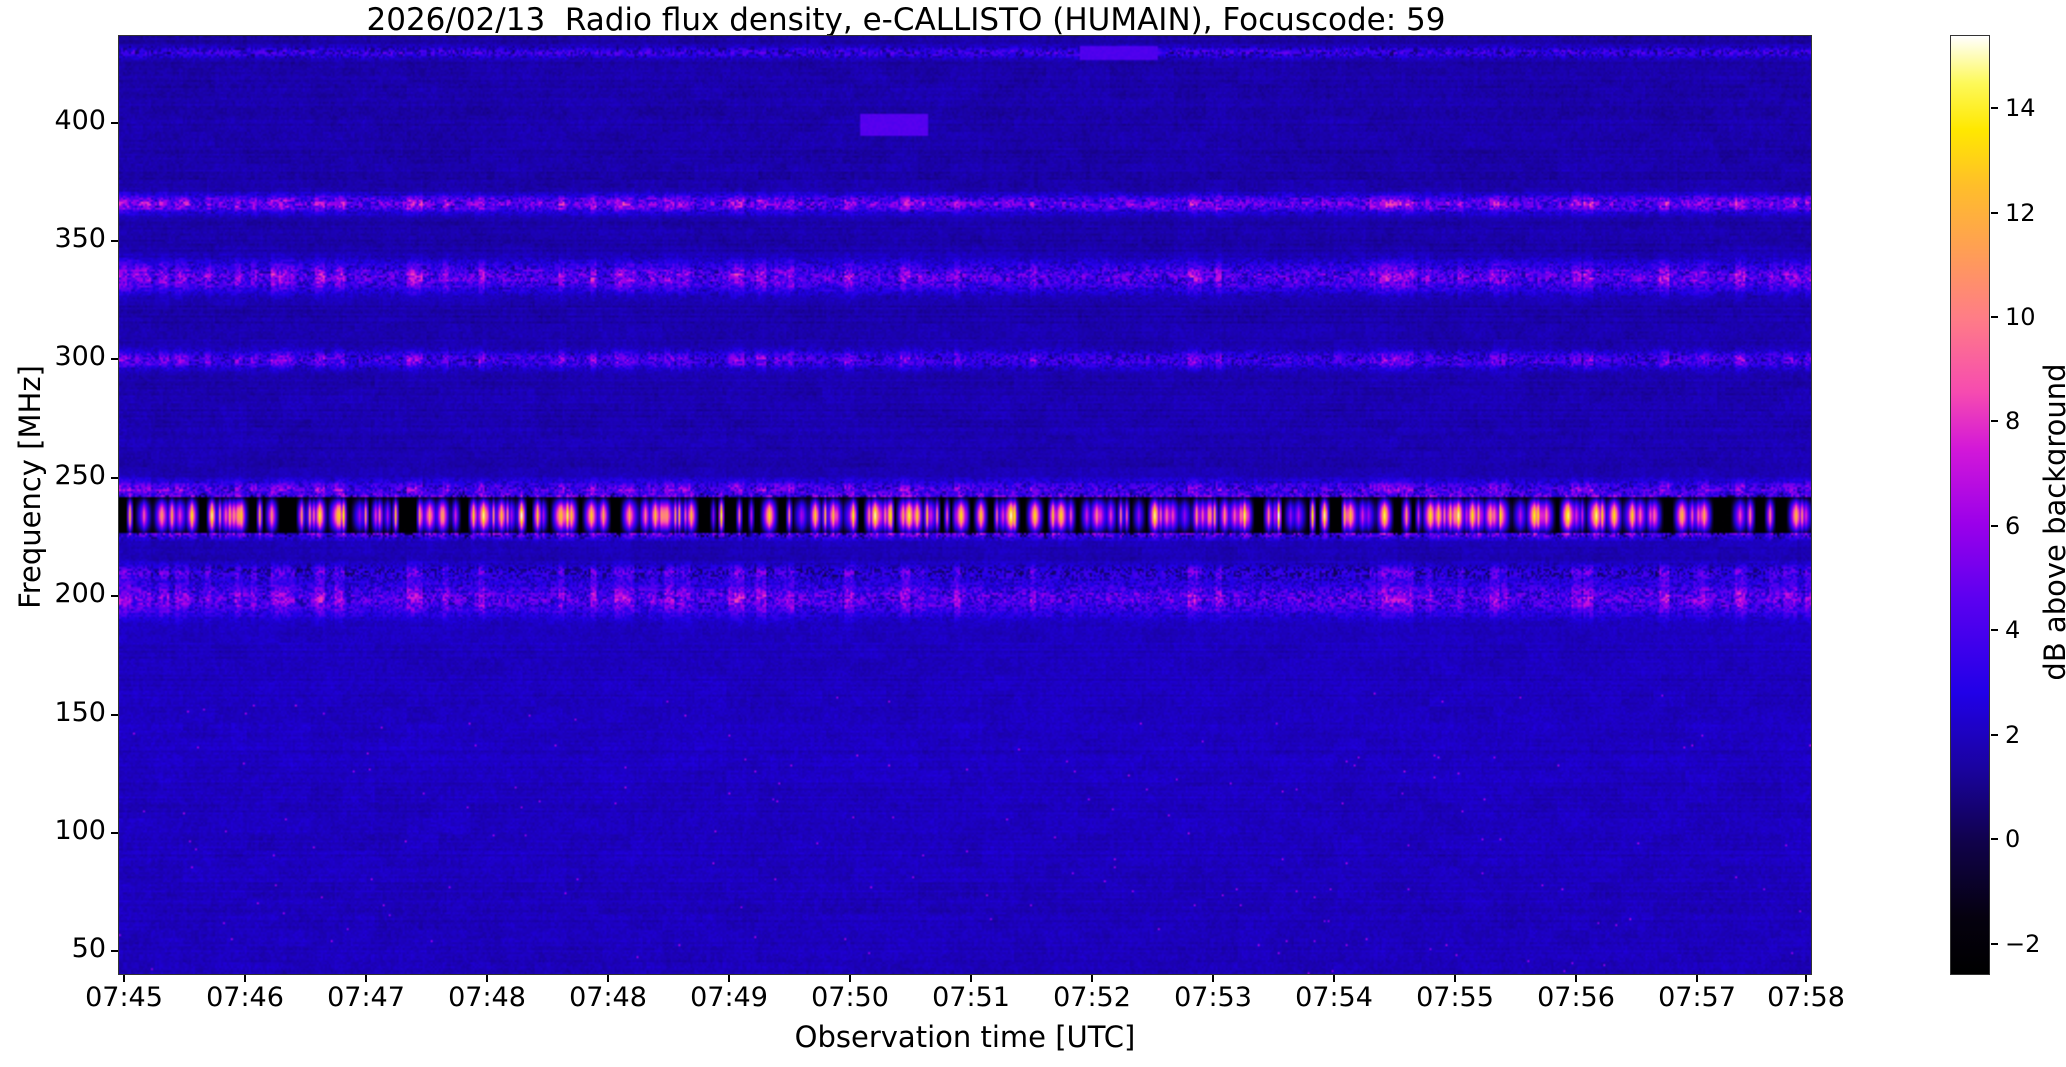 The width and height of the screenshot is (2066, 1067). What do you see at coordinates (2020, 317) in the screenshot?
I see `colorbar-tick-label: 10` at bounding box center [2020, 317].